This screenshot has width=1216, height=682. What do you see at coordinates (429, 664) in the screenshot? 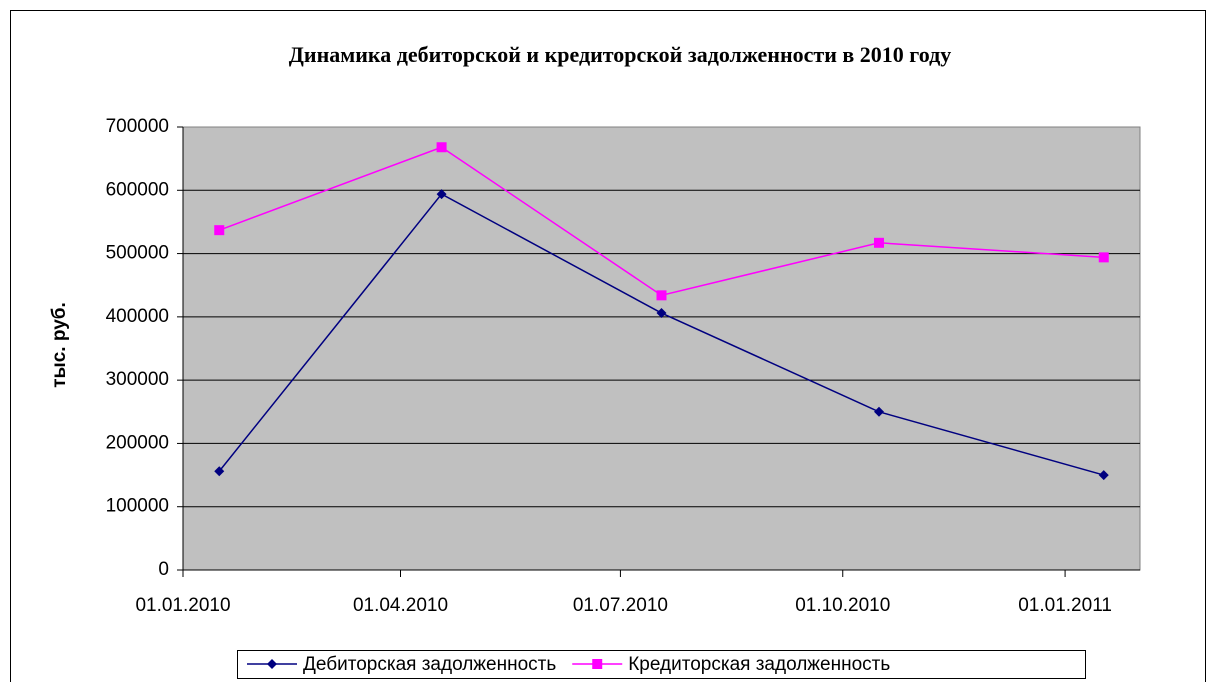
I see `legend-label: Дебиторская задолженность` at bounding box center [429, 664].